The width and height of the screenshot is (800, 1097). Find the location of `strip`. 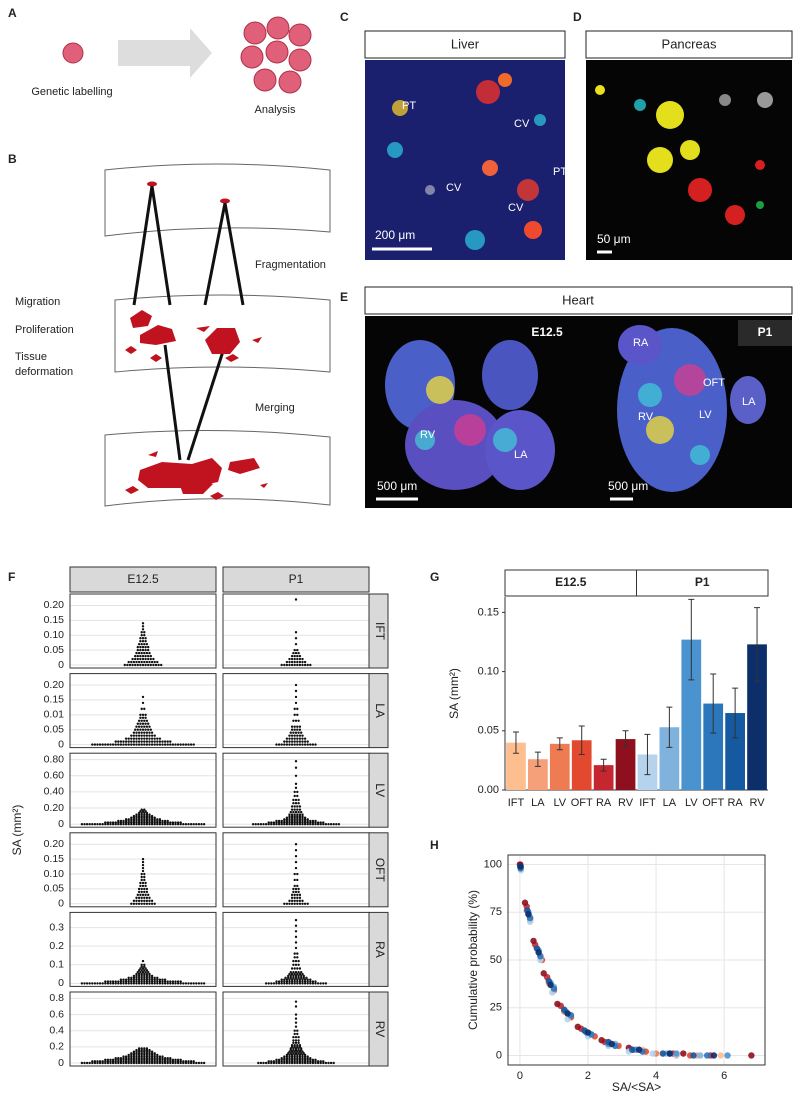

strip is located at coordinates (143, 579).